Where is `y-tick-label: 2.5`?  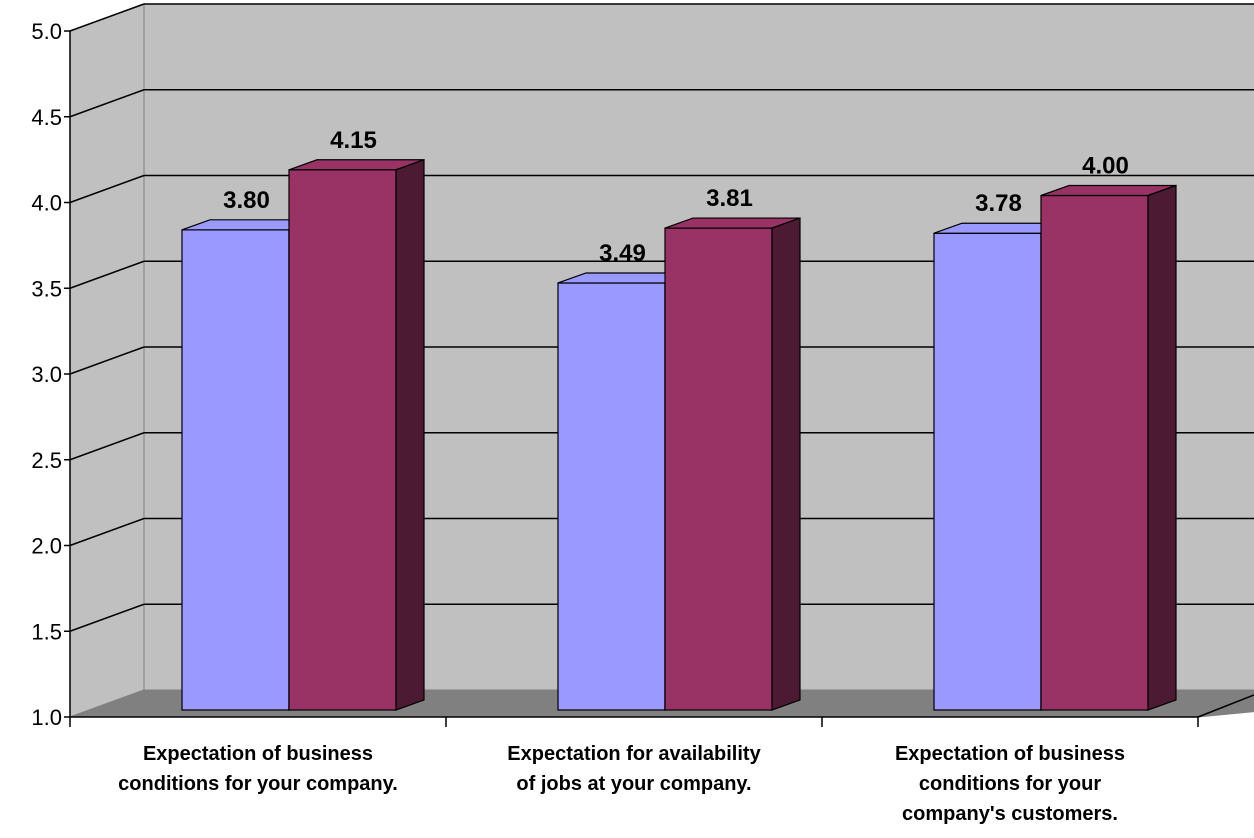
y-tick-label: 2.5 is located at coordinates (46, 460).